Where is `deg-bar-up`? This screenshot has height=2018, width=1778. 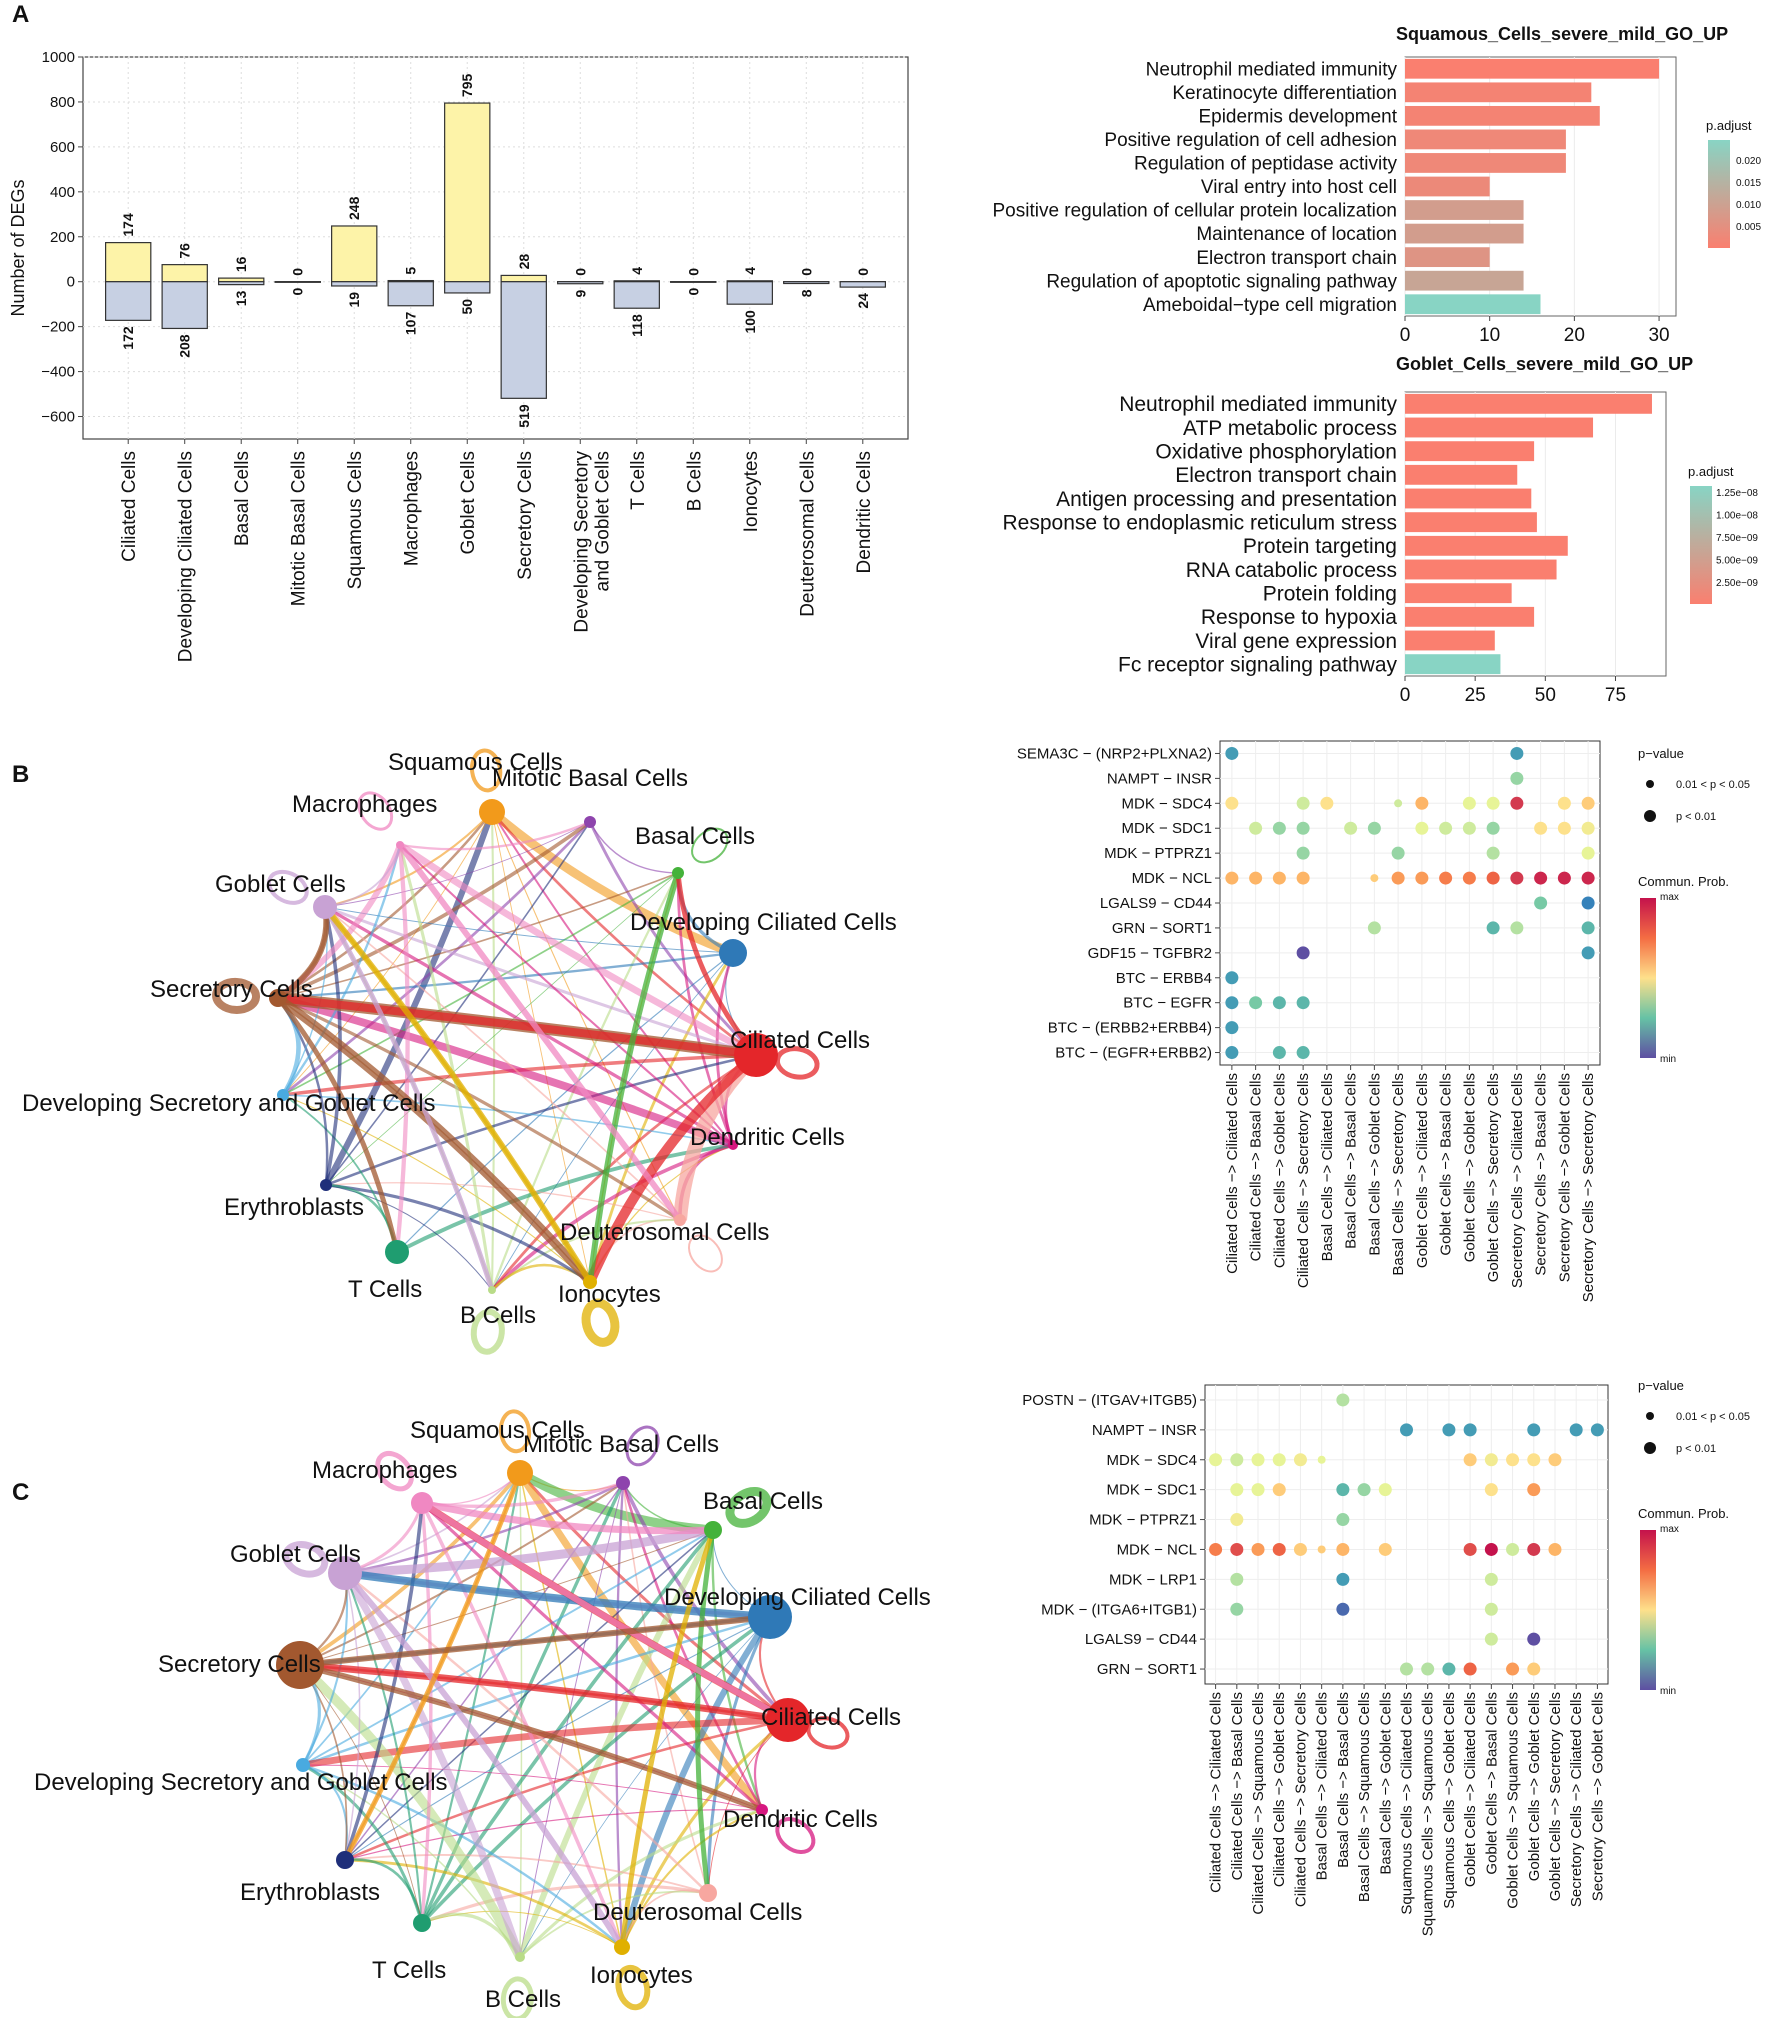
deg-bar-up is located at coordinates (184, 273).